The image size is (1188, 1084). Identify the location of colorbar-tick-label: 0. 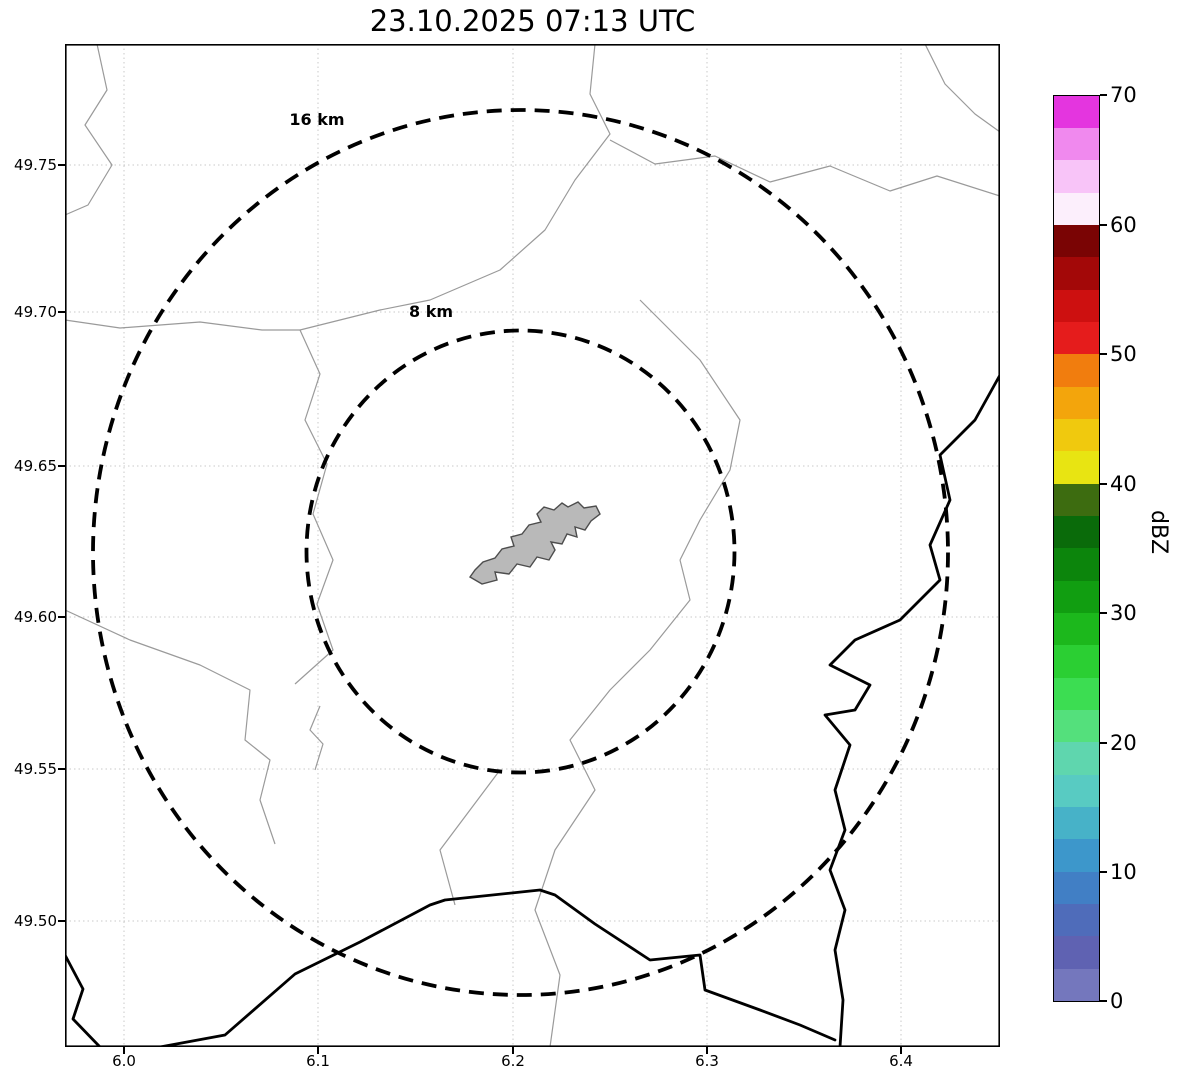
(1117, 1001).